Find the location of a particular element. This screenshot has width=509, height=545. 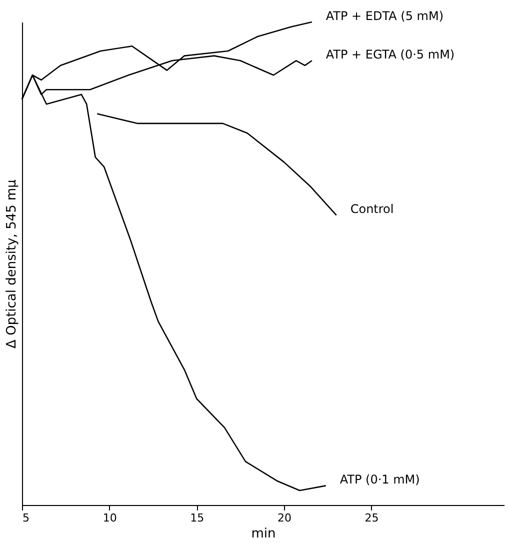

x-tick-label: 15 is located at coordinates (197, 518).